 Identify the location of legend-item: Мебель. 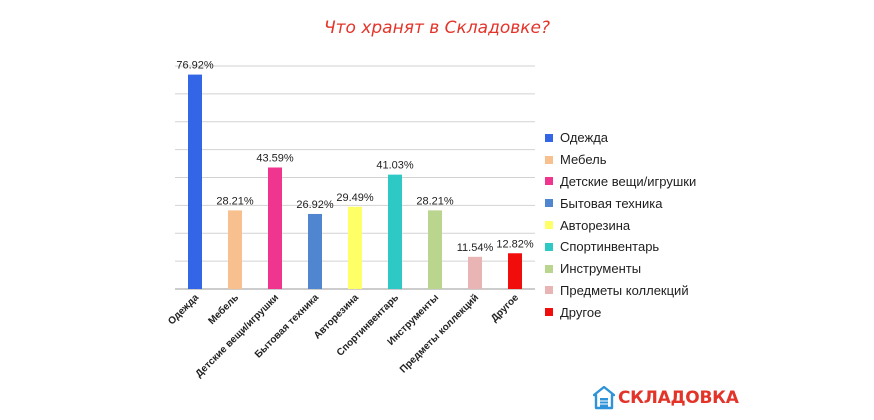
(620, 160).